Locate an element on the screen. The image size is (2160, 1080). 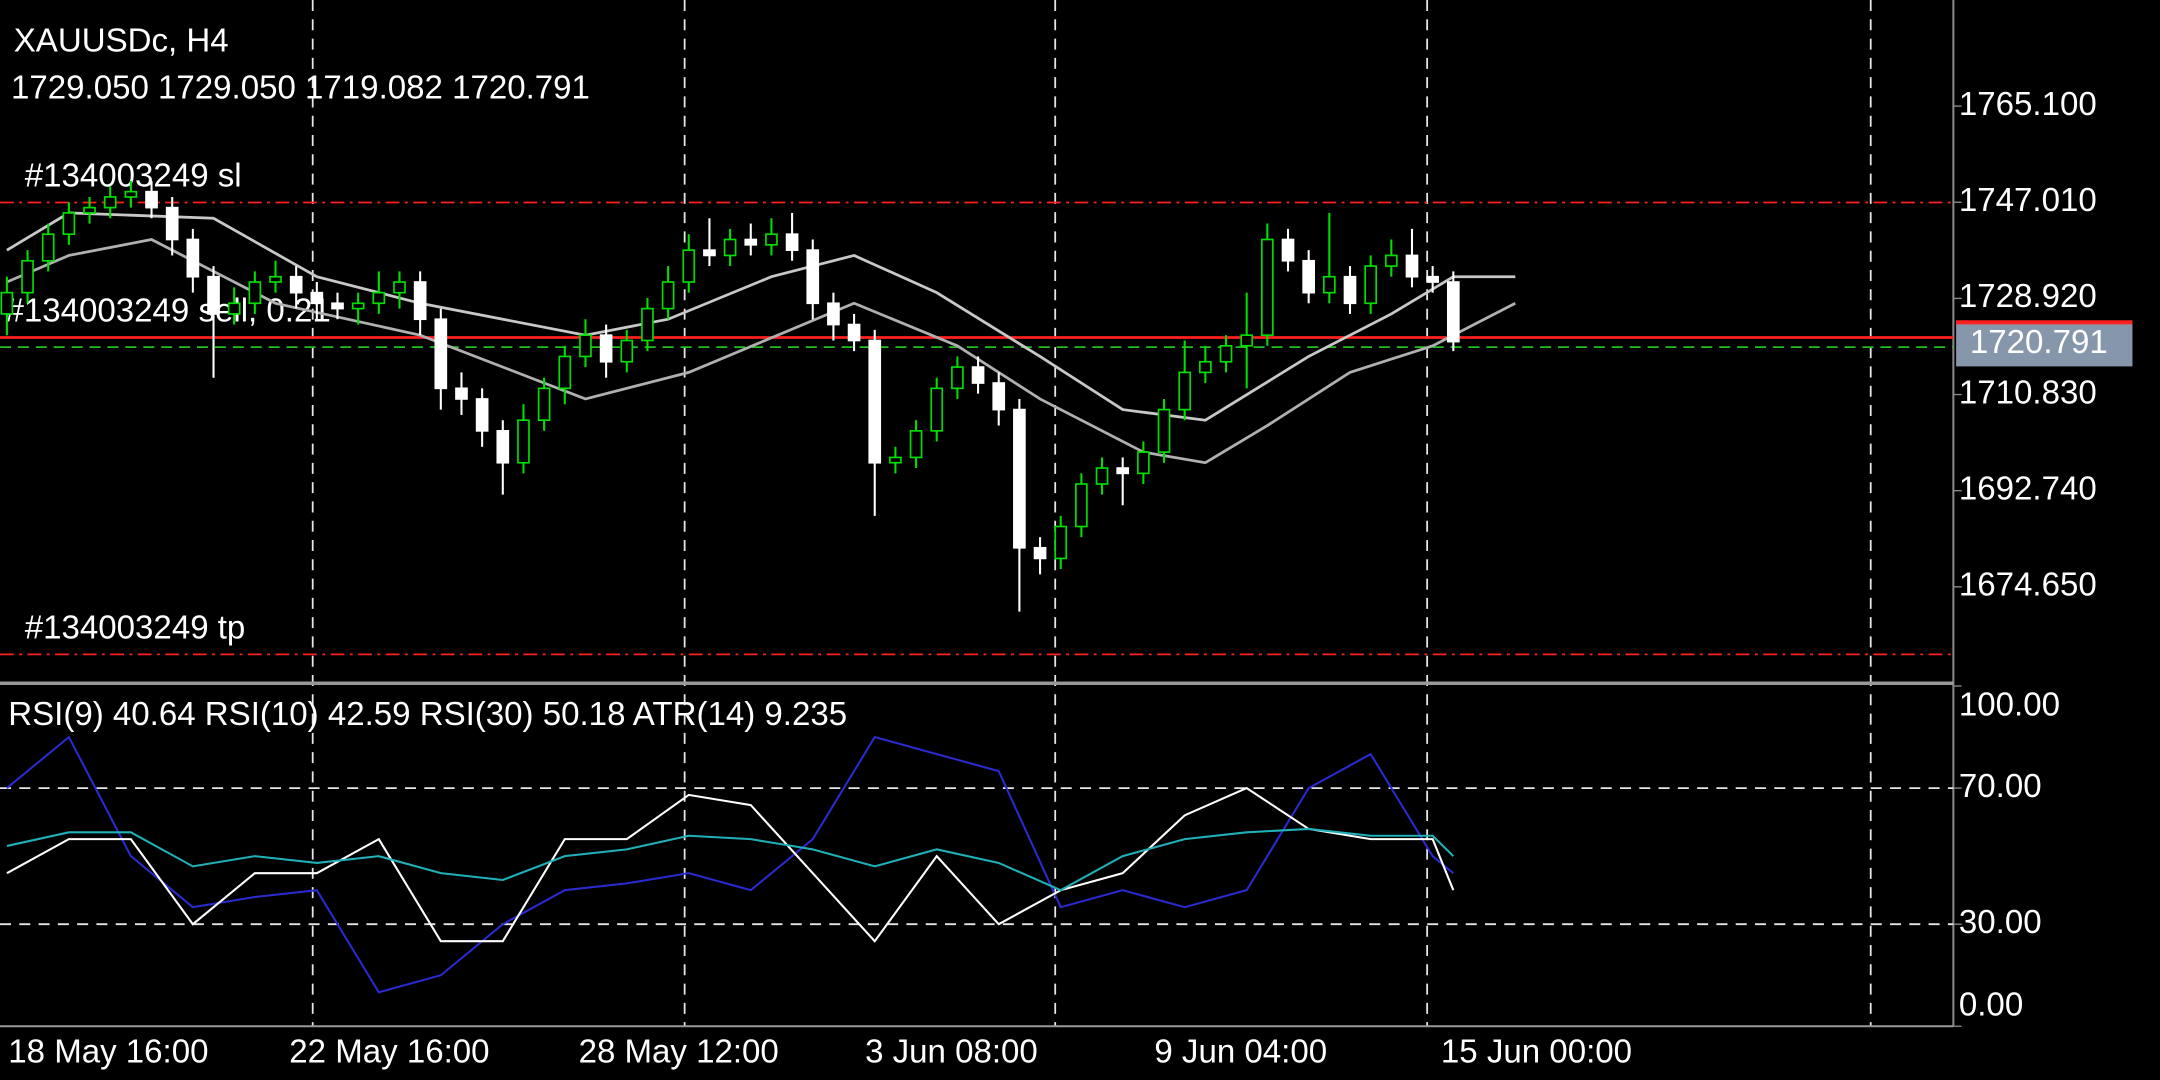
order-label: #134003249 tp is located at coordinates (135, 627).